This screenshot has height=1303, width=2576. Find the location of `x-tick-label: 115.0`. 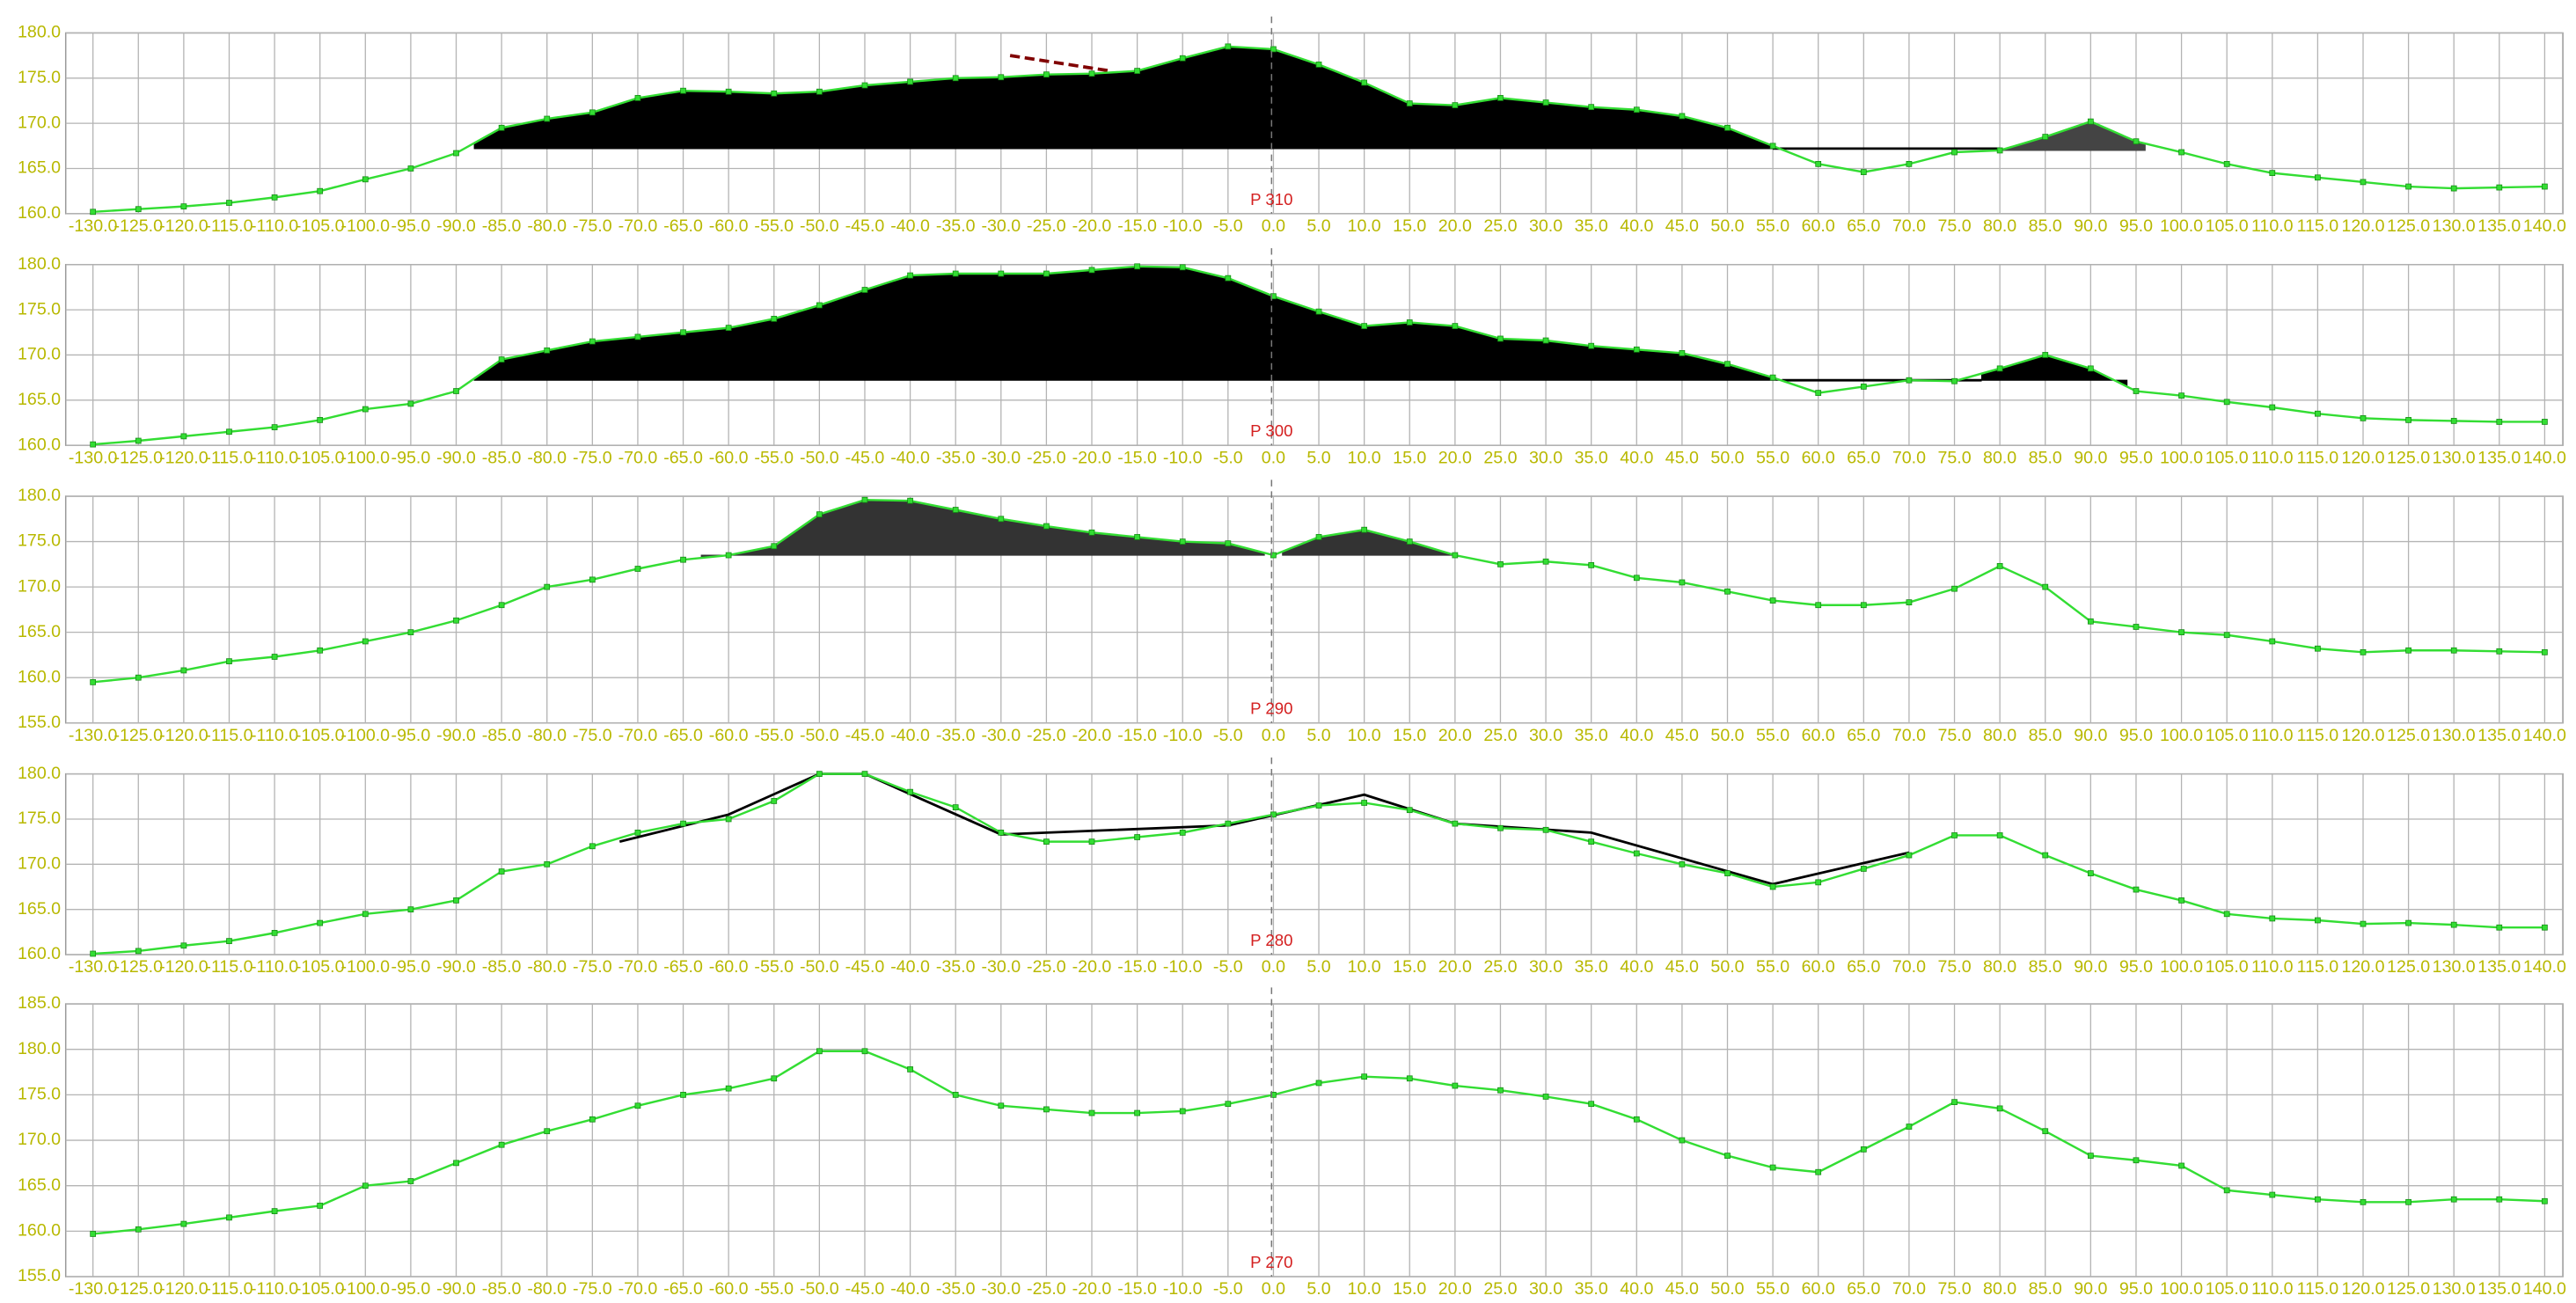

x-tick-label: 115.0 is located at coordinates (2318, 735).